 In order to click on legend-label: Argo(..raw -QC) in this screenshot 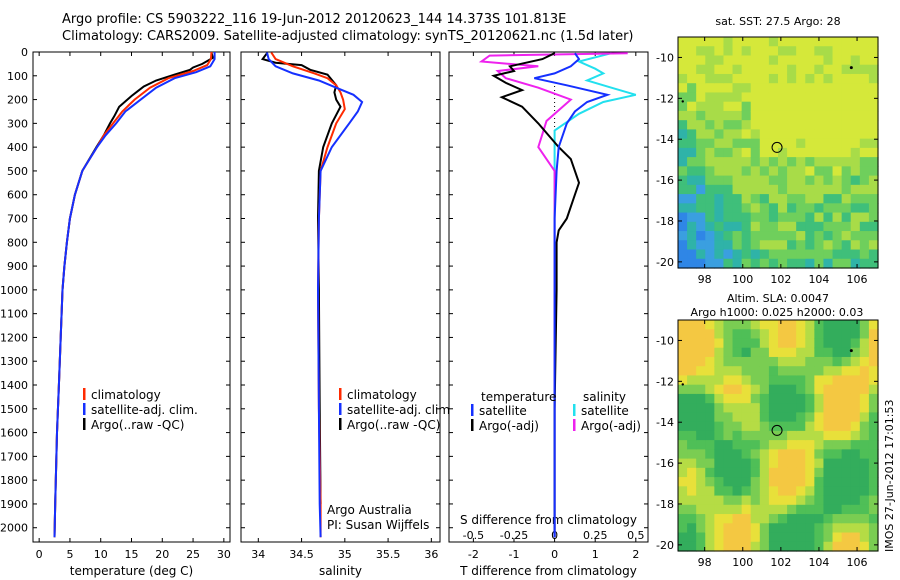, I will do `click(137, 425)`.